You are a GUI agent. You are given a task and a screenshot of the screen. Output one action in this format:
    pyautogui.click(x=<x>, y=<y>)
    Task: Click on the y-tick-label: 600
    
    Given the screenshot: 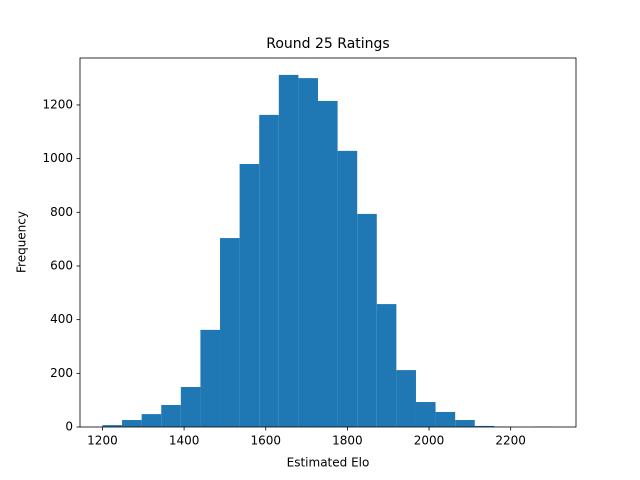 What is the action you would take?
    pyautogui.click(x=61, y=265)
    